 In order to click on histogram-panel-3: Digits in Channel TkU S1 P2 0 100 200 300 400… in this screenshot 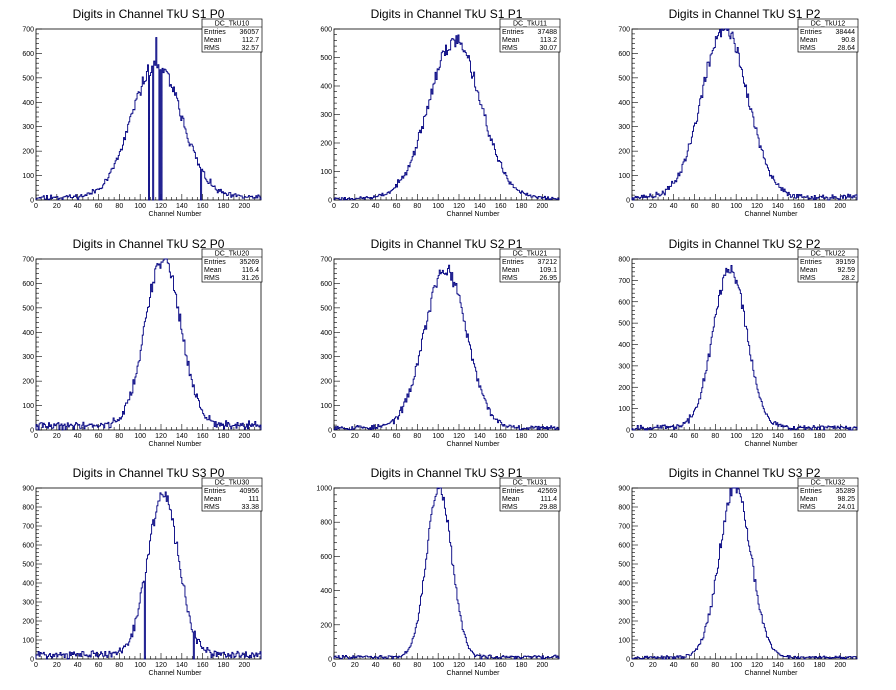, I will do `click(738, 112)`.